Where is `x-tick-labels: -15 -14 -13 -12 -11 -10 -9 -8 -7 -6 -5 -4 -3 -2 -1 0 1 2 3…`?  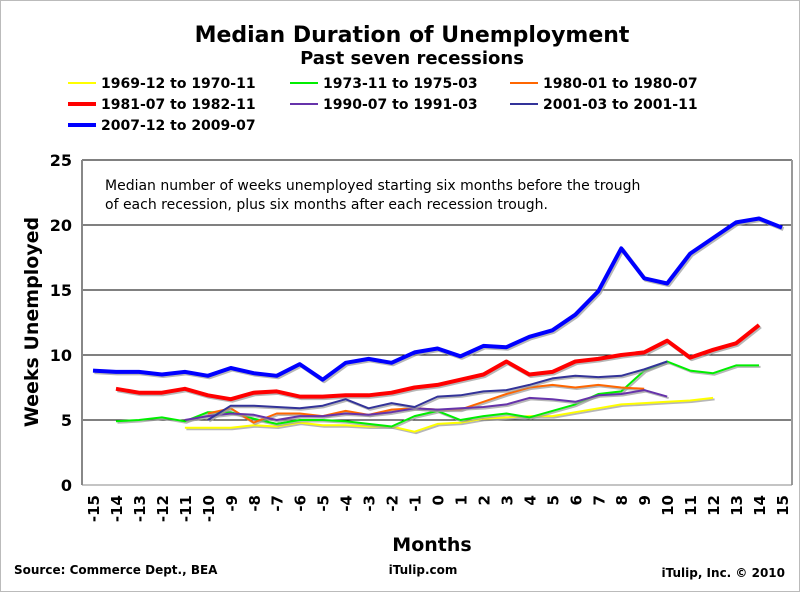
x-tick-labels: -15 -14 -13 -12 -11 -10 -9 -8 -7 -6 -5 -4 -3 -2 -1 0 1 2 3… is located at coordinates (438, 508).